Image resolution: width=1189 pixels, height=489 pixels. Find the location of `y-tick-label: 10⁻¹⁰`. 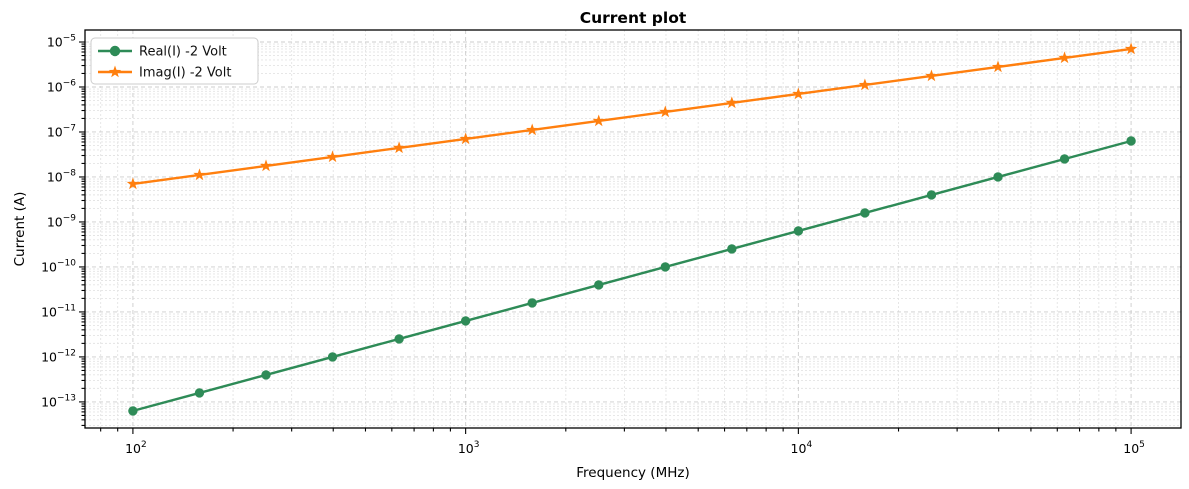

y-tick-label: 10⁻¹⁰ is located at coordinates (58, 266).